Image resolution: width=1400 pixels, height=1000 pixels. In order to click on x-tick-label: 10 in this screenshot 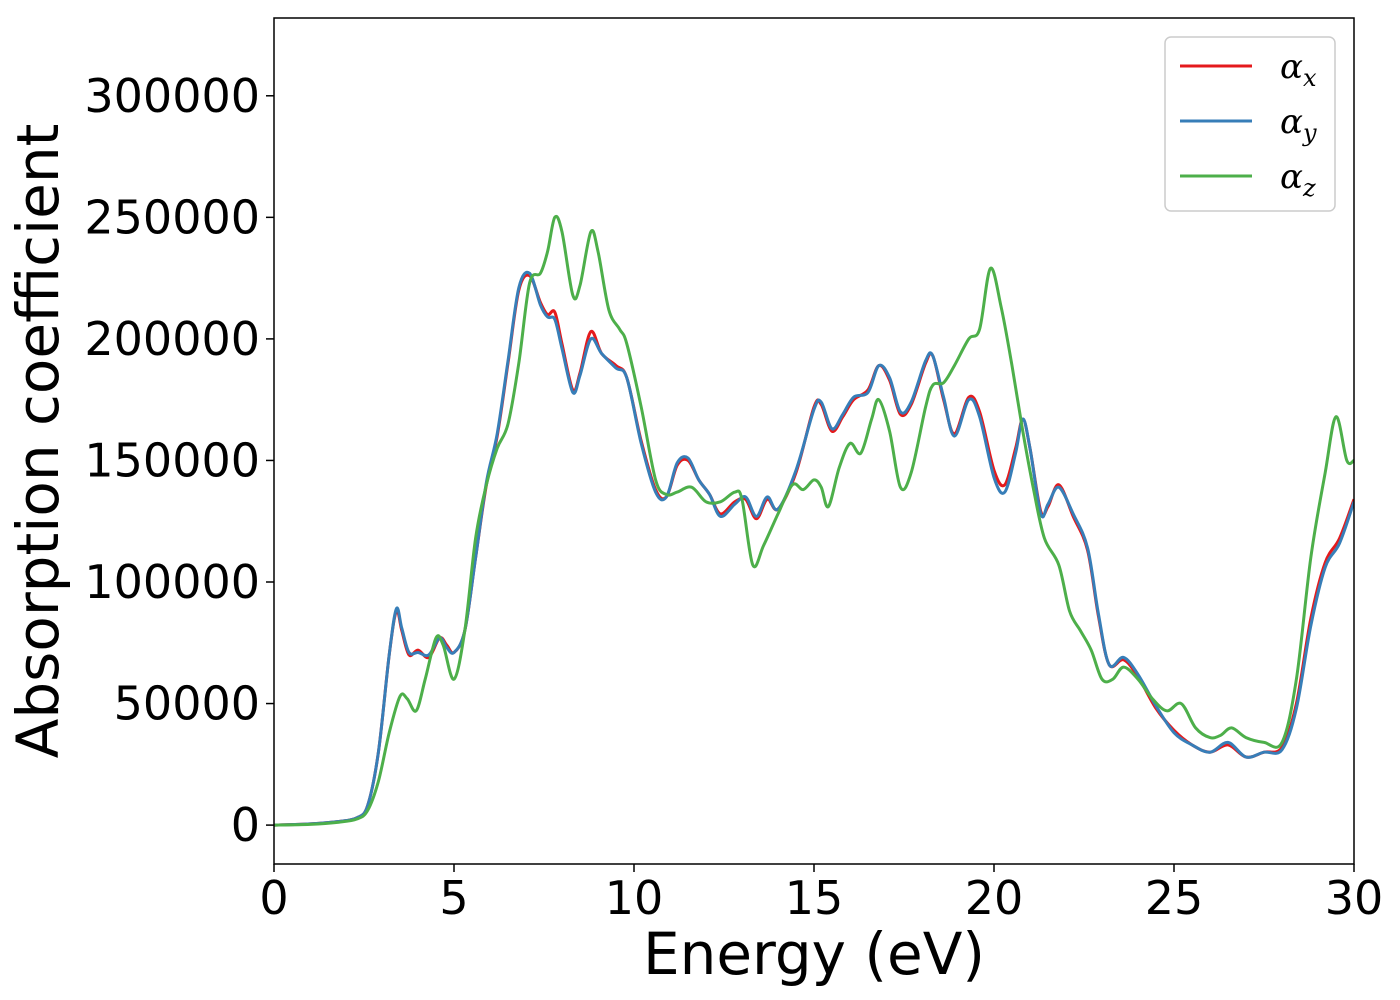, I will do `click(634, 898)`.